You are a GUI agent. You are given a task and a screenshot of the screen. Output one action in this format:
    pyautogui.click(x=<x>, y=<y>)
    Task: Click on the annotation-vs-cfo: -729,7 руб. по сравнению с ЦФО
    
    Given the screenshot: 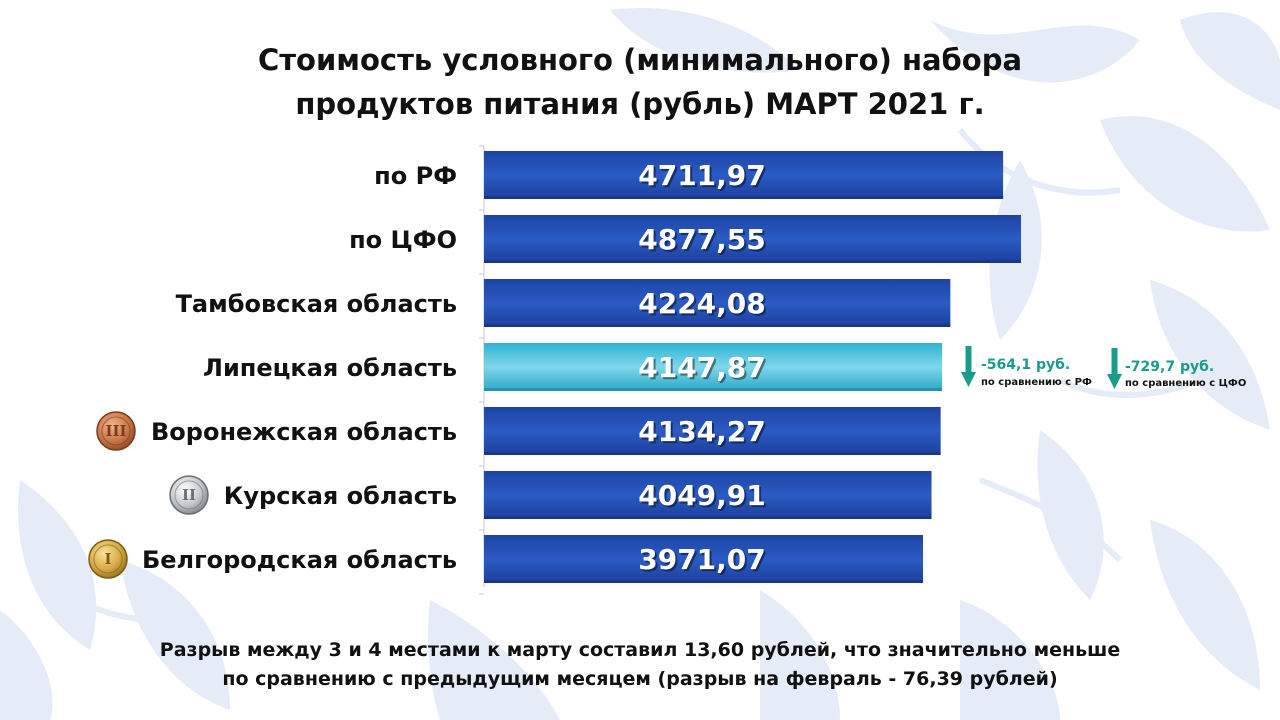 What is the action you would take?
    pyautogui.click(x=1176, y=368)
    